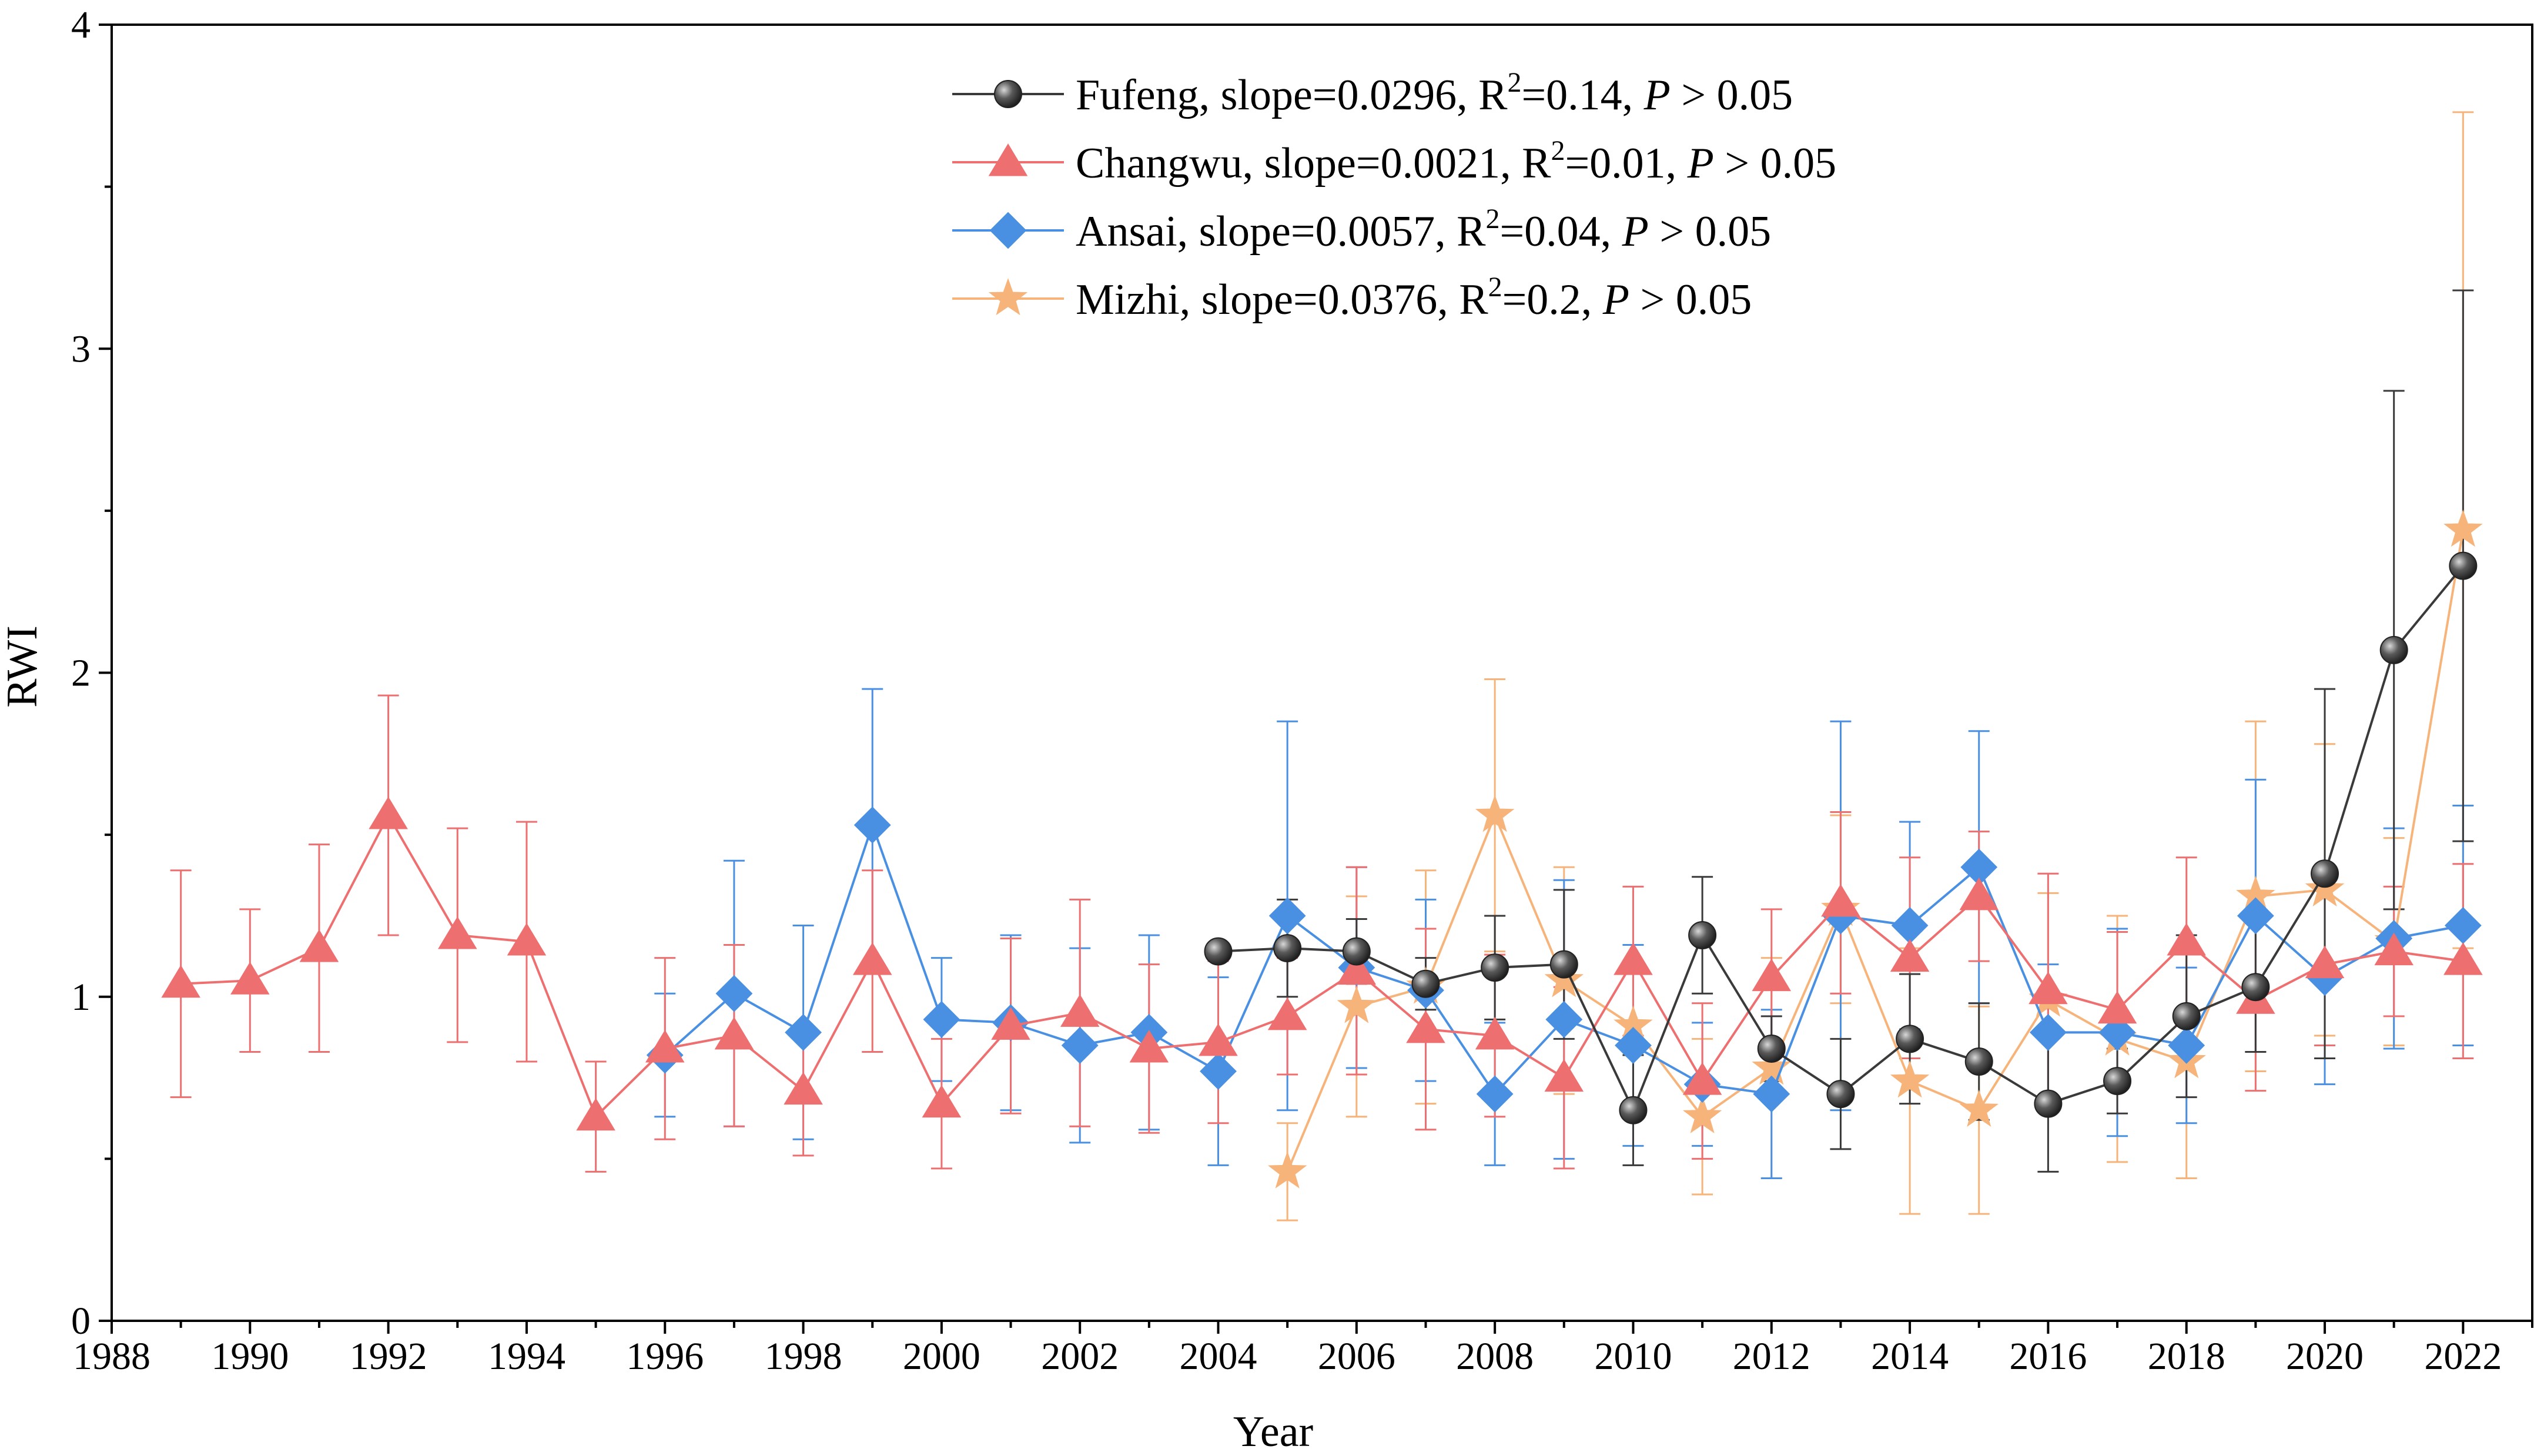 This screenshot has width=2544, height=1456. Describe the element at coordinates (1771, 1356) in the screenshot. I see `x-tick-label: 2012` at that location.